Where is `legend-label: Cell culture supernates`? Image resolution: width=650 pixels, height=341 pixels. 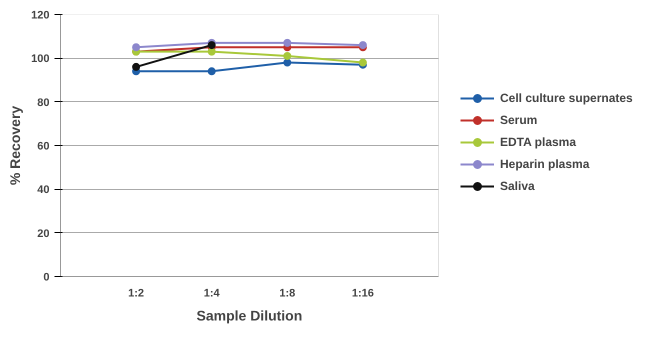
legend-label: Cell culture supernates is located at coordinates (566, 98).